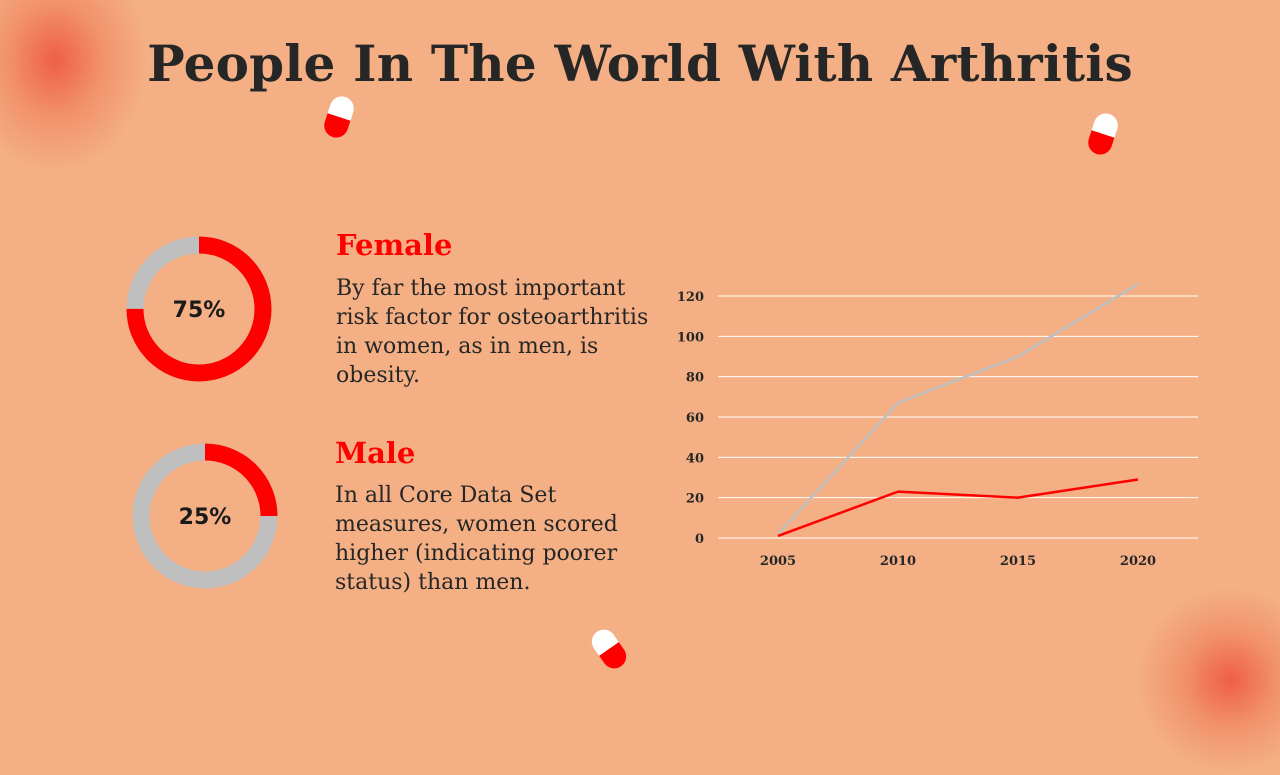 The height and width of the screenshot is (775, 1280). What do you see at coordinates (690, 297) in the screenshot?
I see `y-tick-label: 120` at bounding box center [690, 297].